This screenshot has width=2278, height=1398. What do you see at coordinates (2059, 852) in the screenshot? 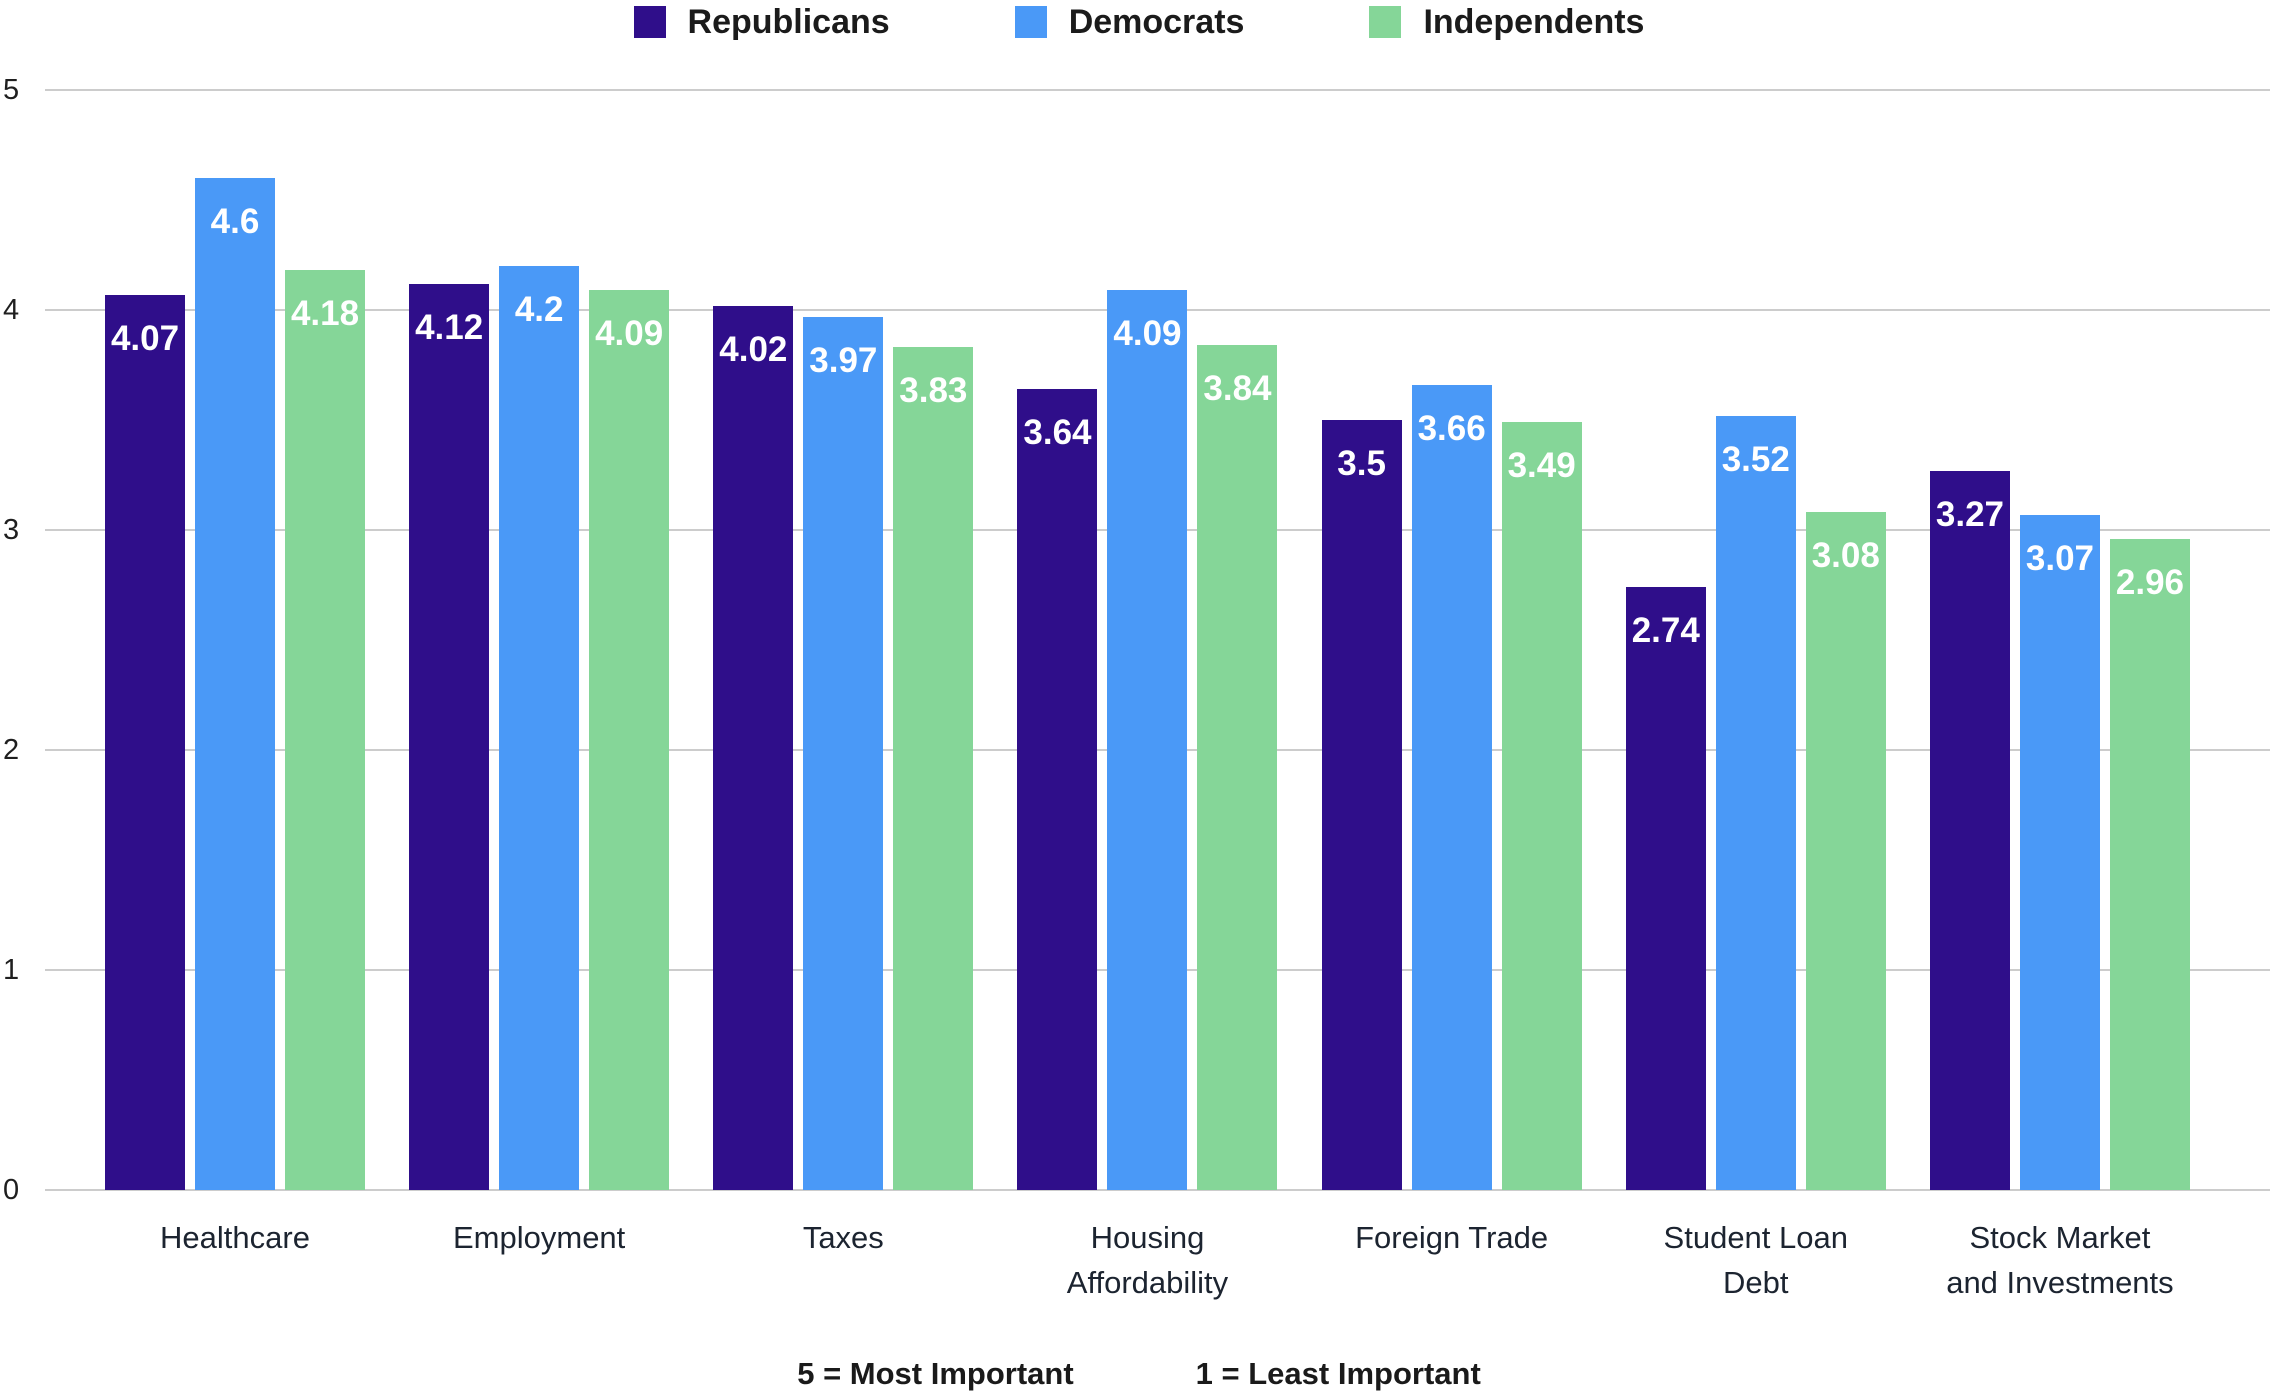
I see `bar-democrats-stock-market: 3.07` at bounding box center [2059, 852].